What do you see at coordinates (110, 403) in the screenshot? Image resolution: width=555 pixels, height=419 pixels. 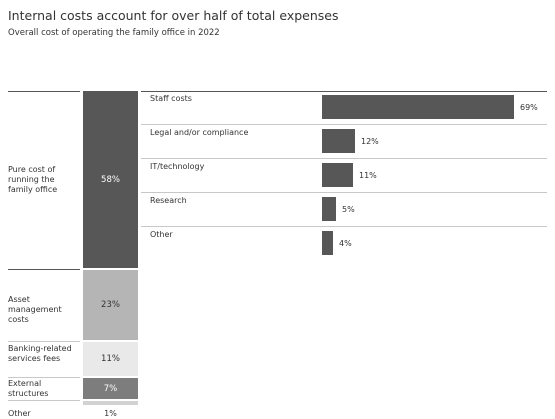 I see `stack-segment` at bounding box center [110, 403].